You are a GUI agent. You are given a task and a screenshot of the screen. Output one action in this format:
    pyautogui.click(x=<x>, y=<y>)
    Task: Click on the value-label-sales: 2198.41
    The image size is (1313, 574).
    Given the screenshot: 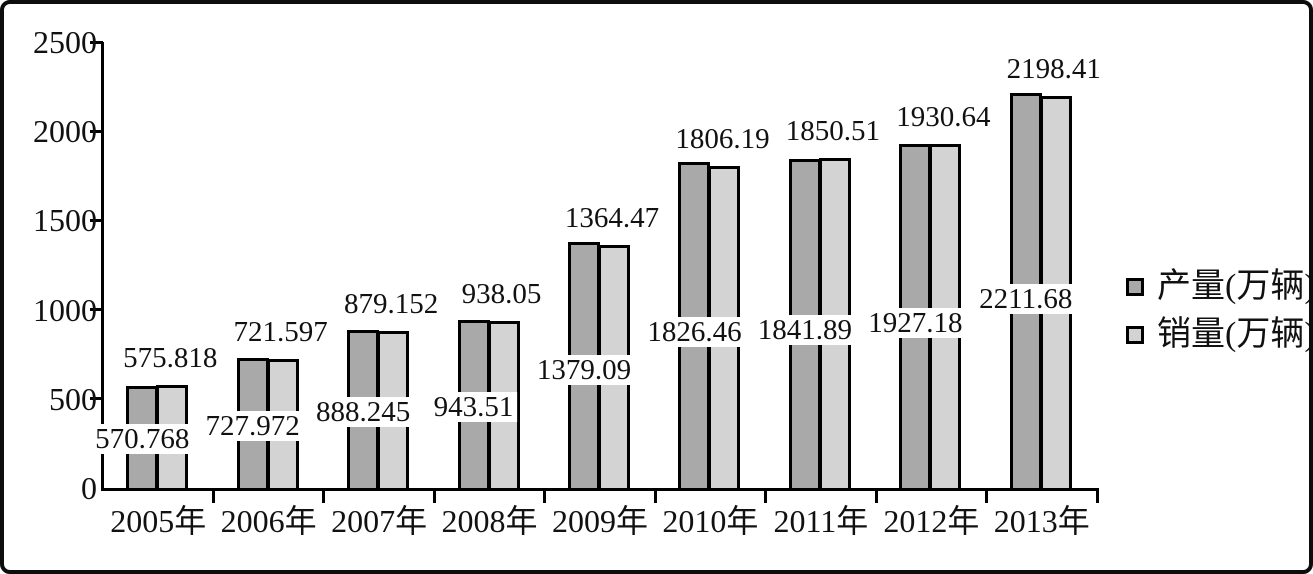 What is the action you would take?
    pyautogui.click(x=1053, y=68)
    